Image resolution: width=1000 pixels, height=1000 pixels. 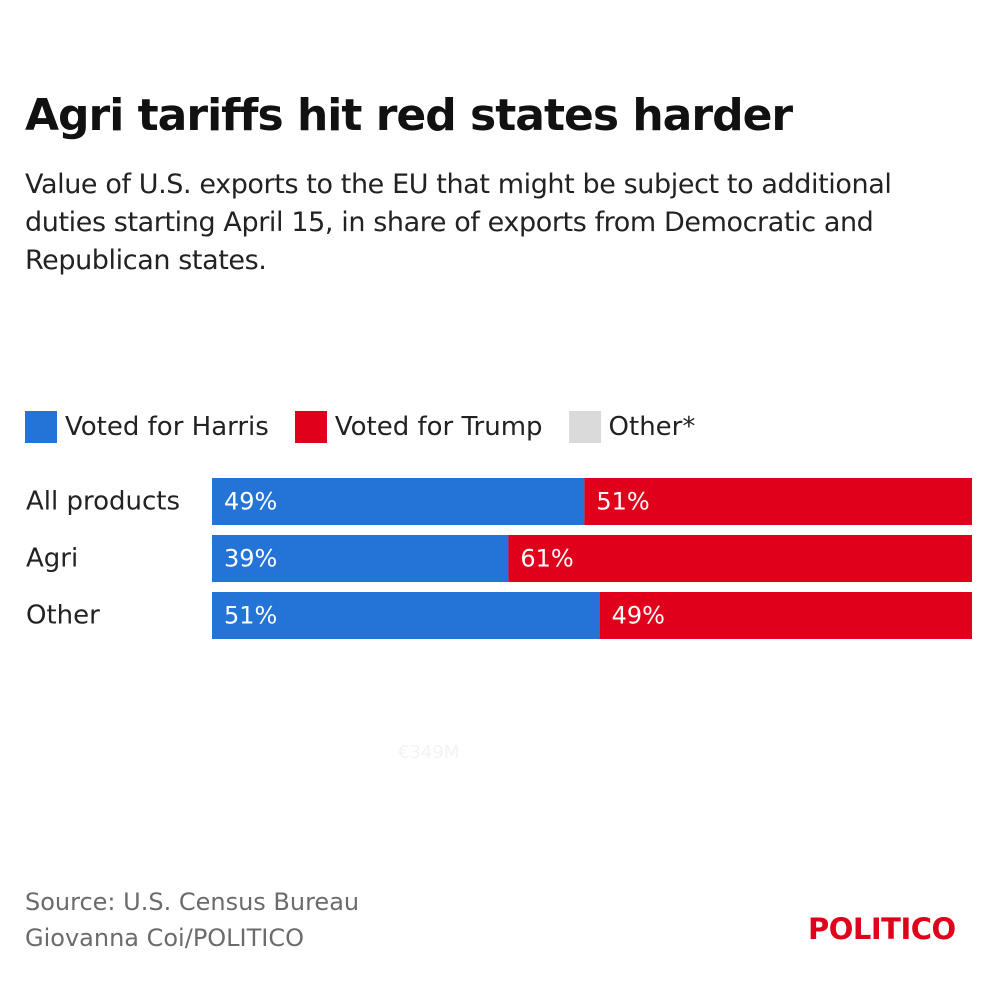 I want to click on bar-agri-trump, so click(x=740, y=558).